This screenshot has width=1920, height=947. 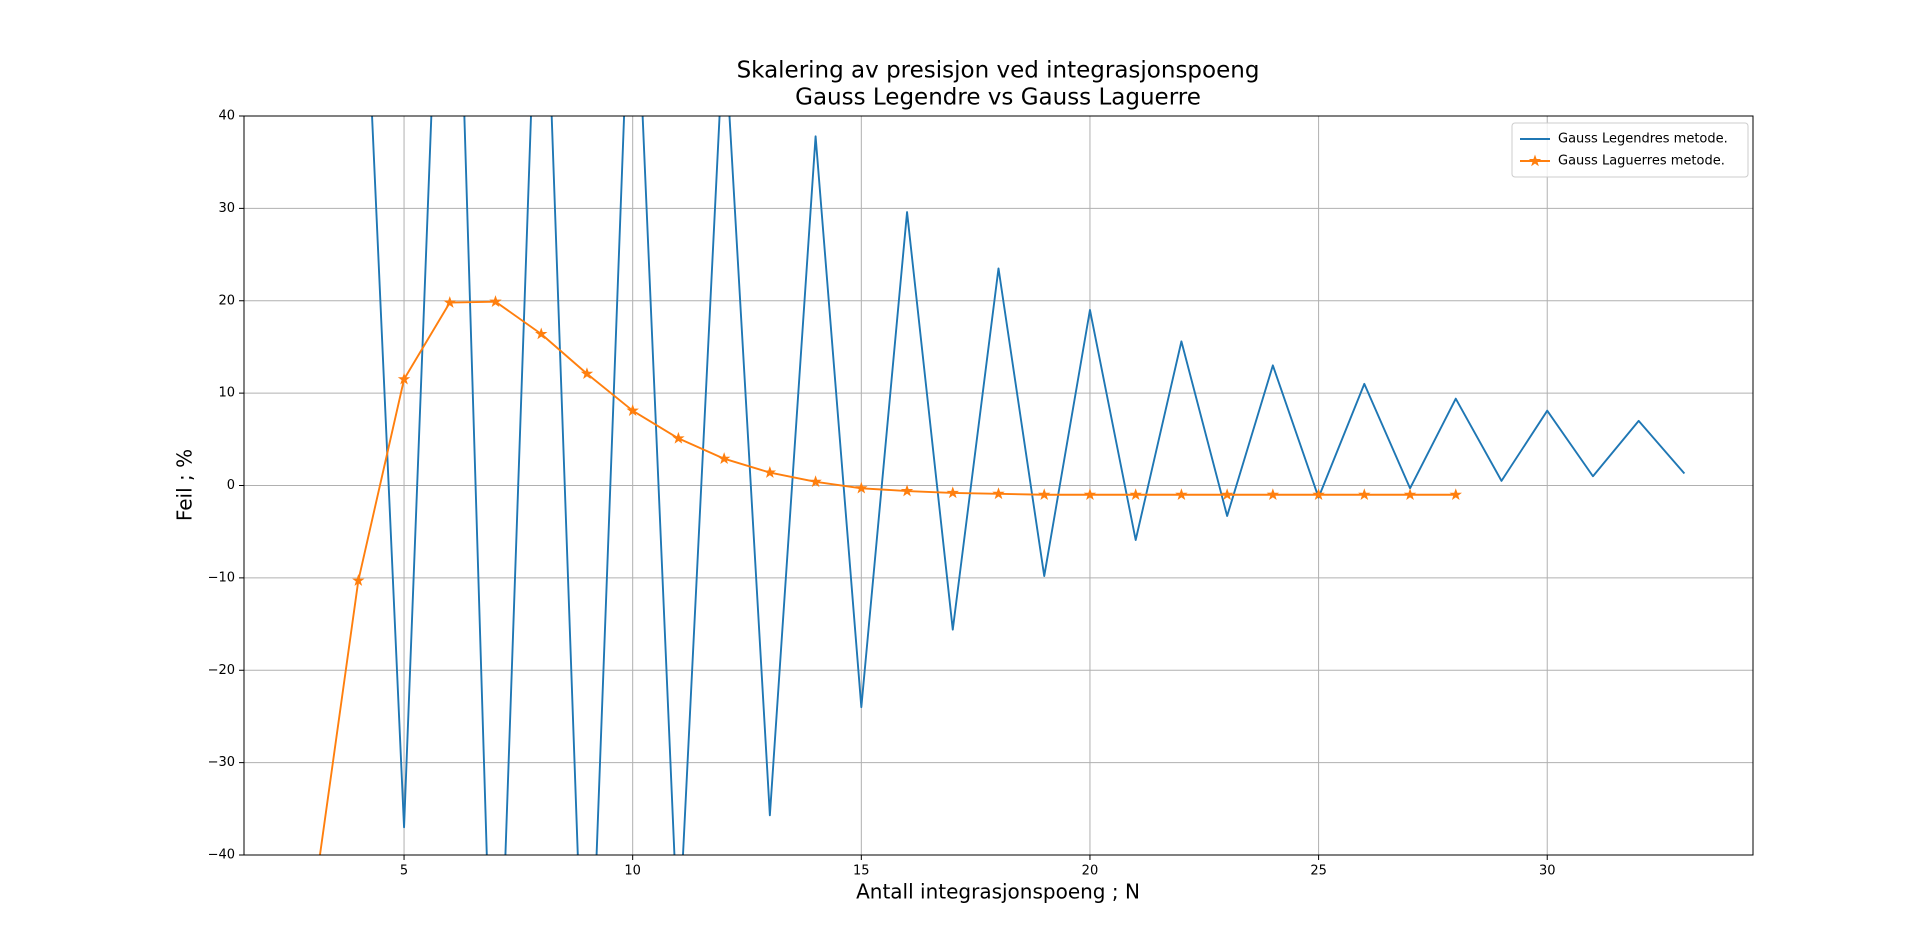 What do you see at coordinates (1641, 161) in the screenshot?
I see `legend-label: Gauss Laguerres metode.` at bounding box center [1641, 161].